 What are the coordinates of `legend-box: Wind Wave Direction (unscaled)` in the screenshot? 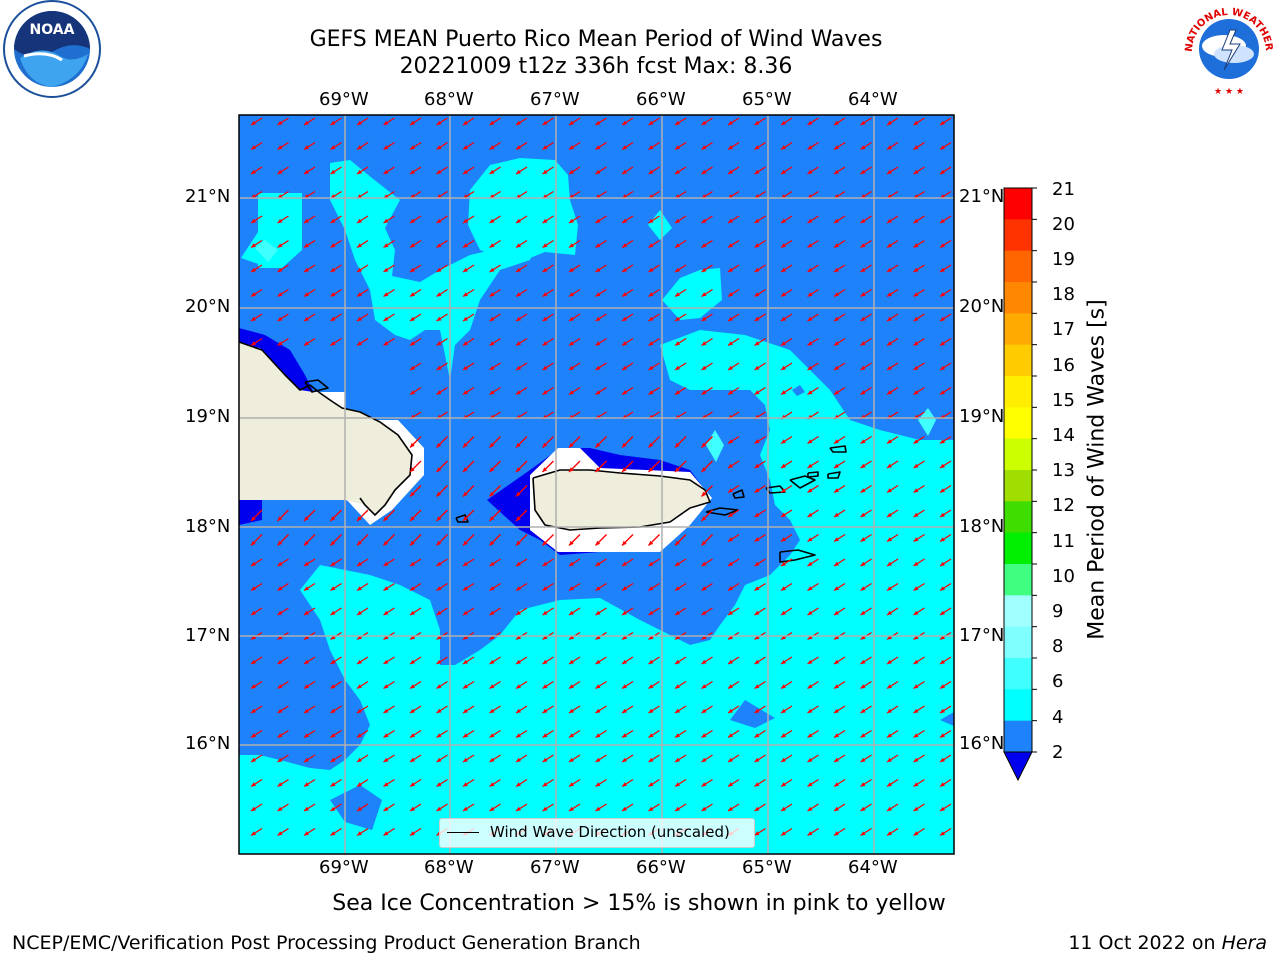 It's located at (597, 833).